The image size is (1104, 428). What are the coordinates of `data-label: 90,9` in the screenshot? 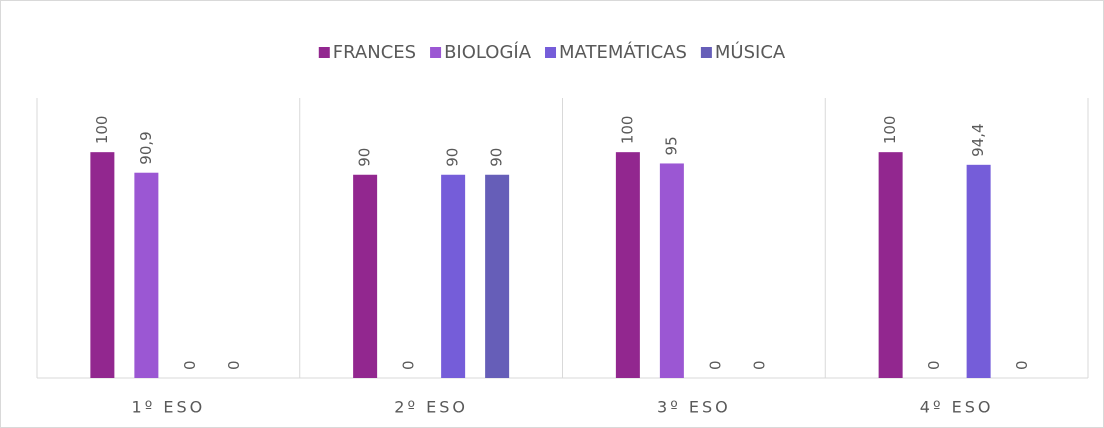 It's located at (146, 147).